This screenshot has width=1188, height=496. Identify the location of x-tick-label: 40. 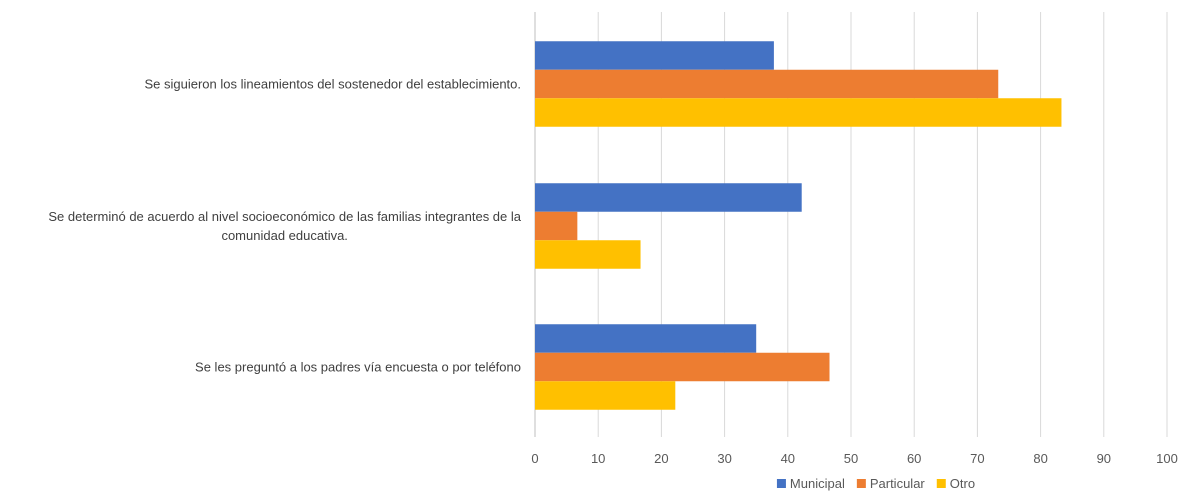
(788, 458).